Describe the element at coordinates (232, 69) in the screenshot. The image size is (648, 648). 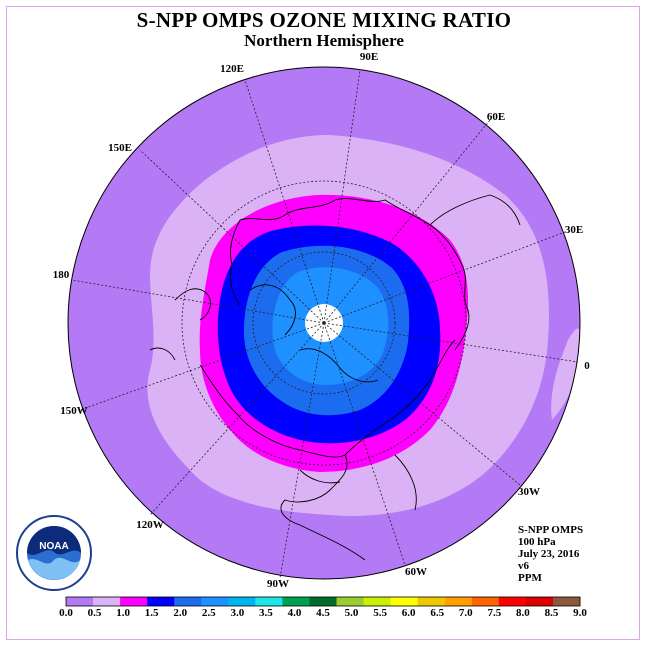
I see `lon-label-120e: 120E` at that location.